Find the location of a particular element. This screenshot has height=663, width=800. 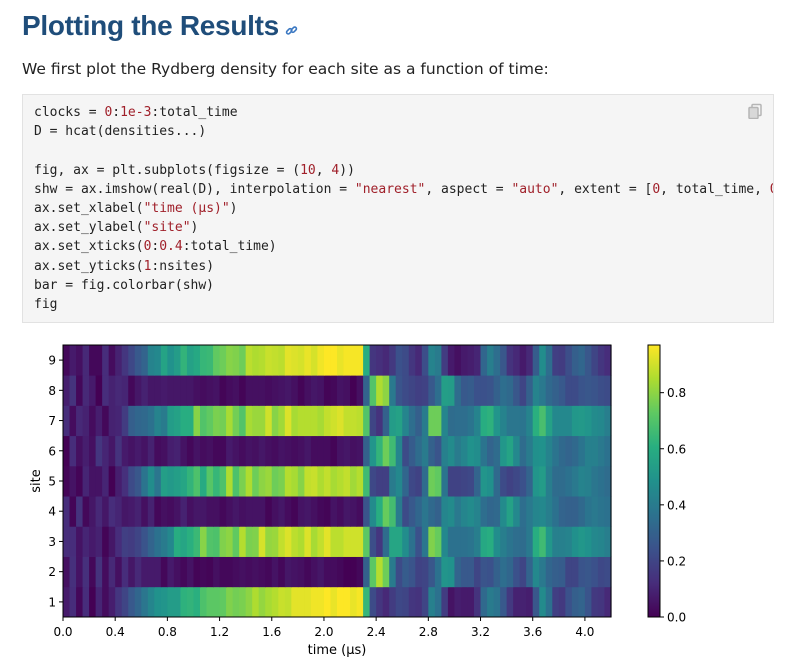

code-token-str: "auto" is located at coordinates (535, 189).